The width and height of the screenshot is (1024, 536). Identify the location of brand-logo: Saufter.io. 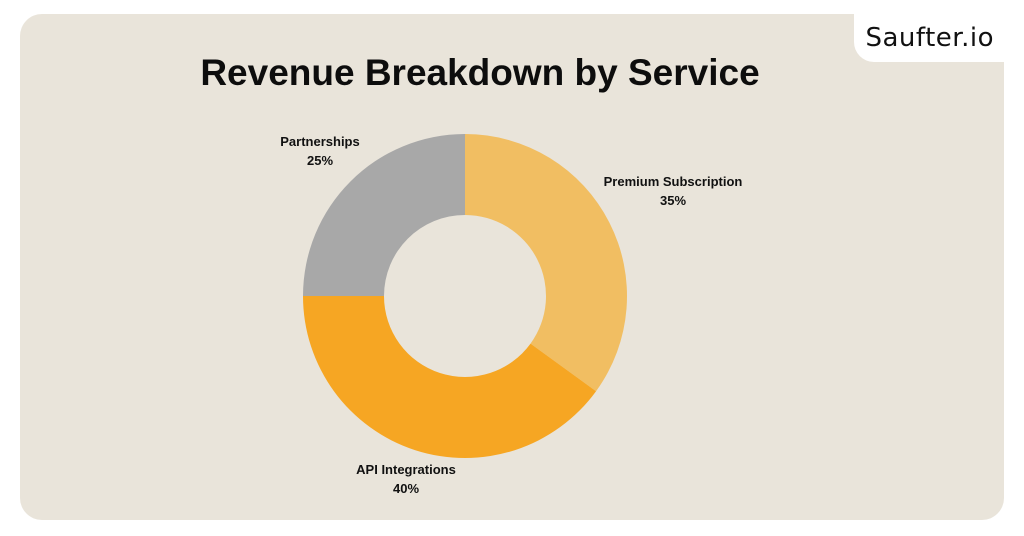
(929, 38).